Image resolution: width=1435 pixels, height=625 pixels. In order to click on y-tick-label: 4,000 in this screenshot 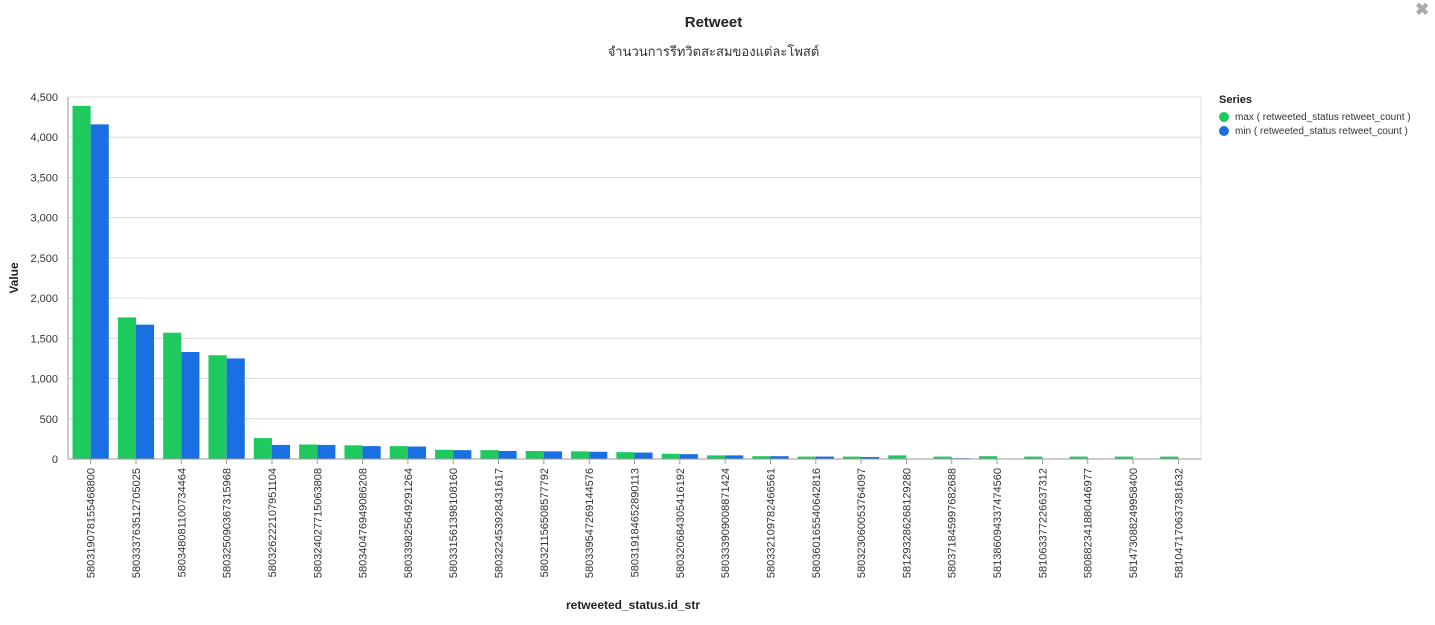, I will do `click(44, 138)`.